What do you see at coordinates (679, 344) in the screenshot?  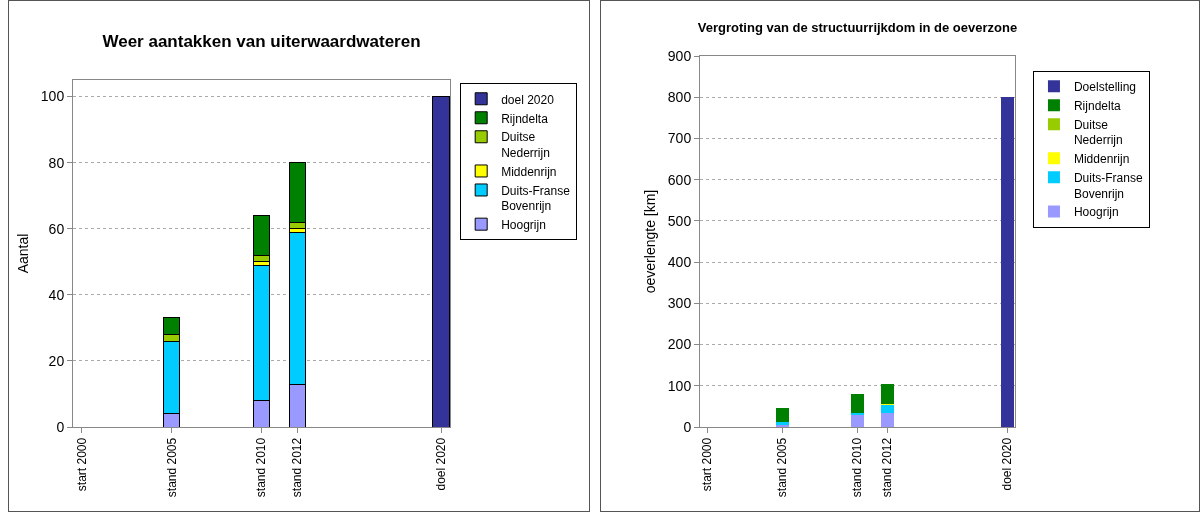 I see `y-tick-label: 200` at bounding box center [679, 344].